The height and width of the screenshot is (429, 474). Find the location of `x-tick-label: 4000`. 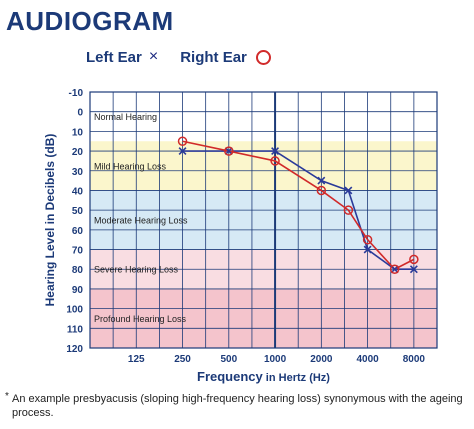

x-tick-label: 4000 is located at coordinates (367, 359).